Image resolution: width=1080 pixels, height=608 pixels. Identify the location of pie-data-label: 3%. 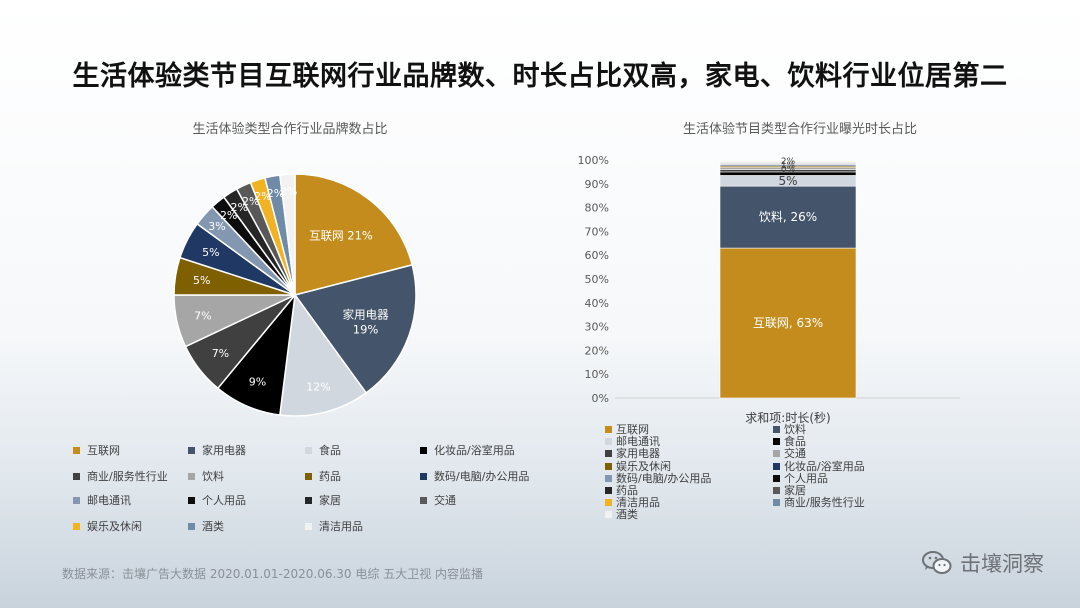
(216, 226).